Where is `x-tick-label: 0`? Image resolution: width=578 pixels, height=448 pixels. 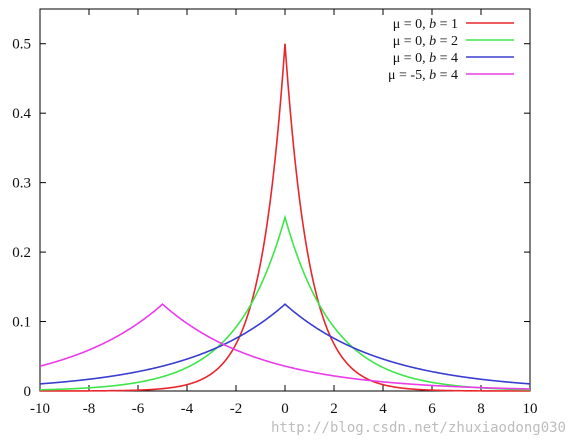 x-tick-label: 0 is located at coordinates (285, 409).